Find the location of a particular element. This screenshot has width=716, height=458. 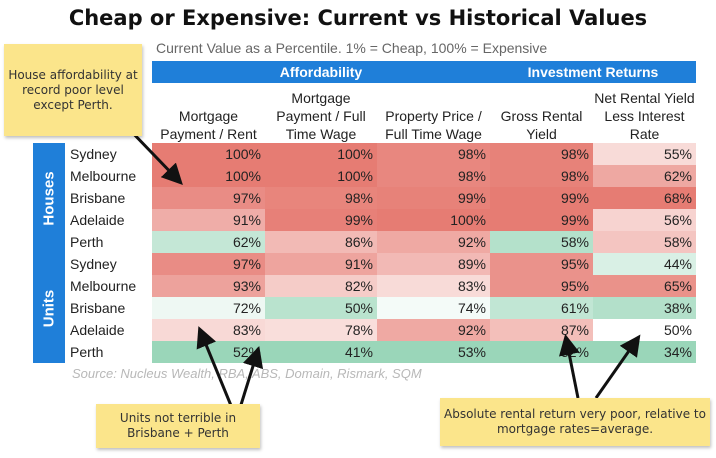

heatmap-cell: 89% is located at coordinates (433, 264).